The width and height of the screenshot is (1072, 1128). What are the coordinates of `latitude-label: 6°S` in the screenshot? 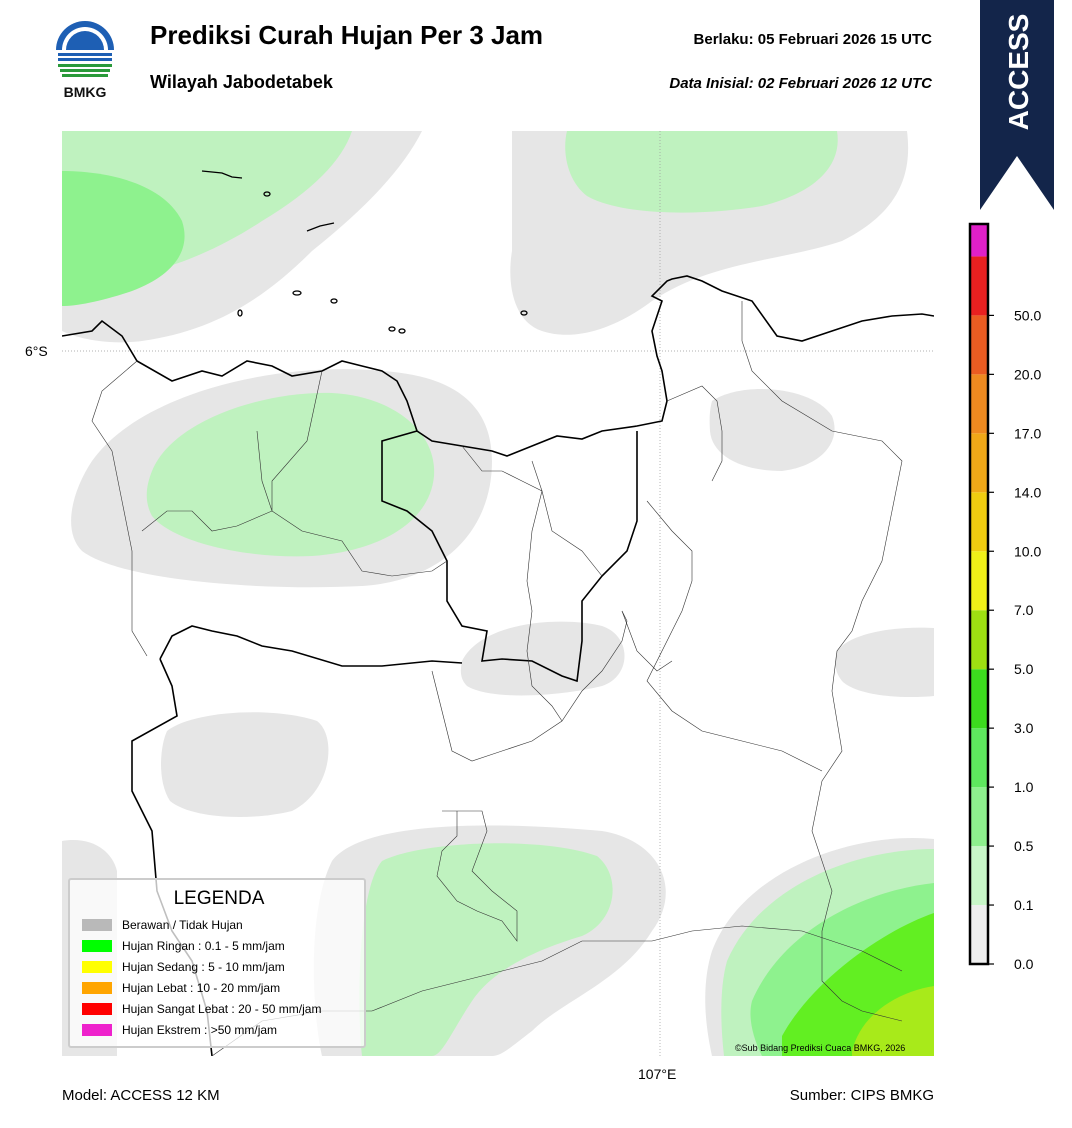 It's located at (36, 351).